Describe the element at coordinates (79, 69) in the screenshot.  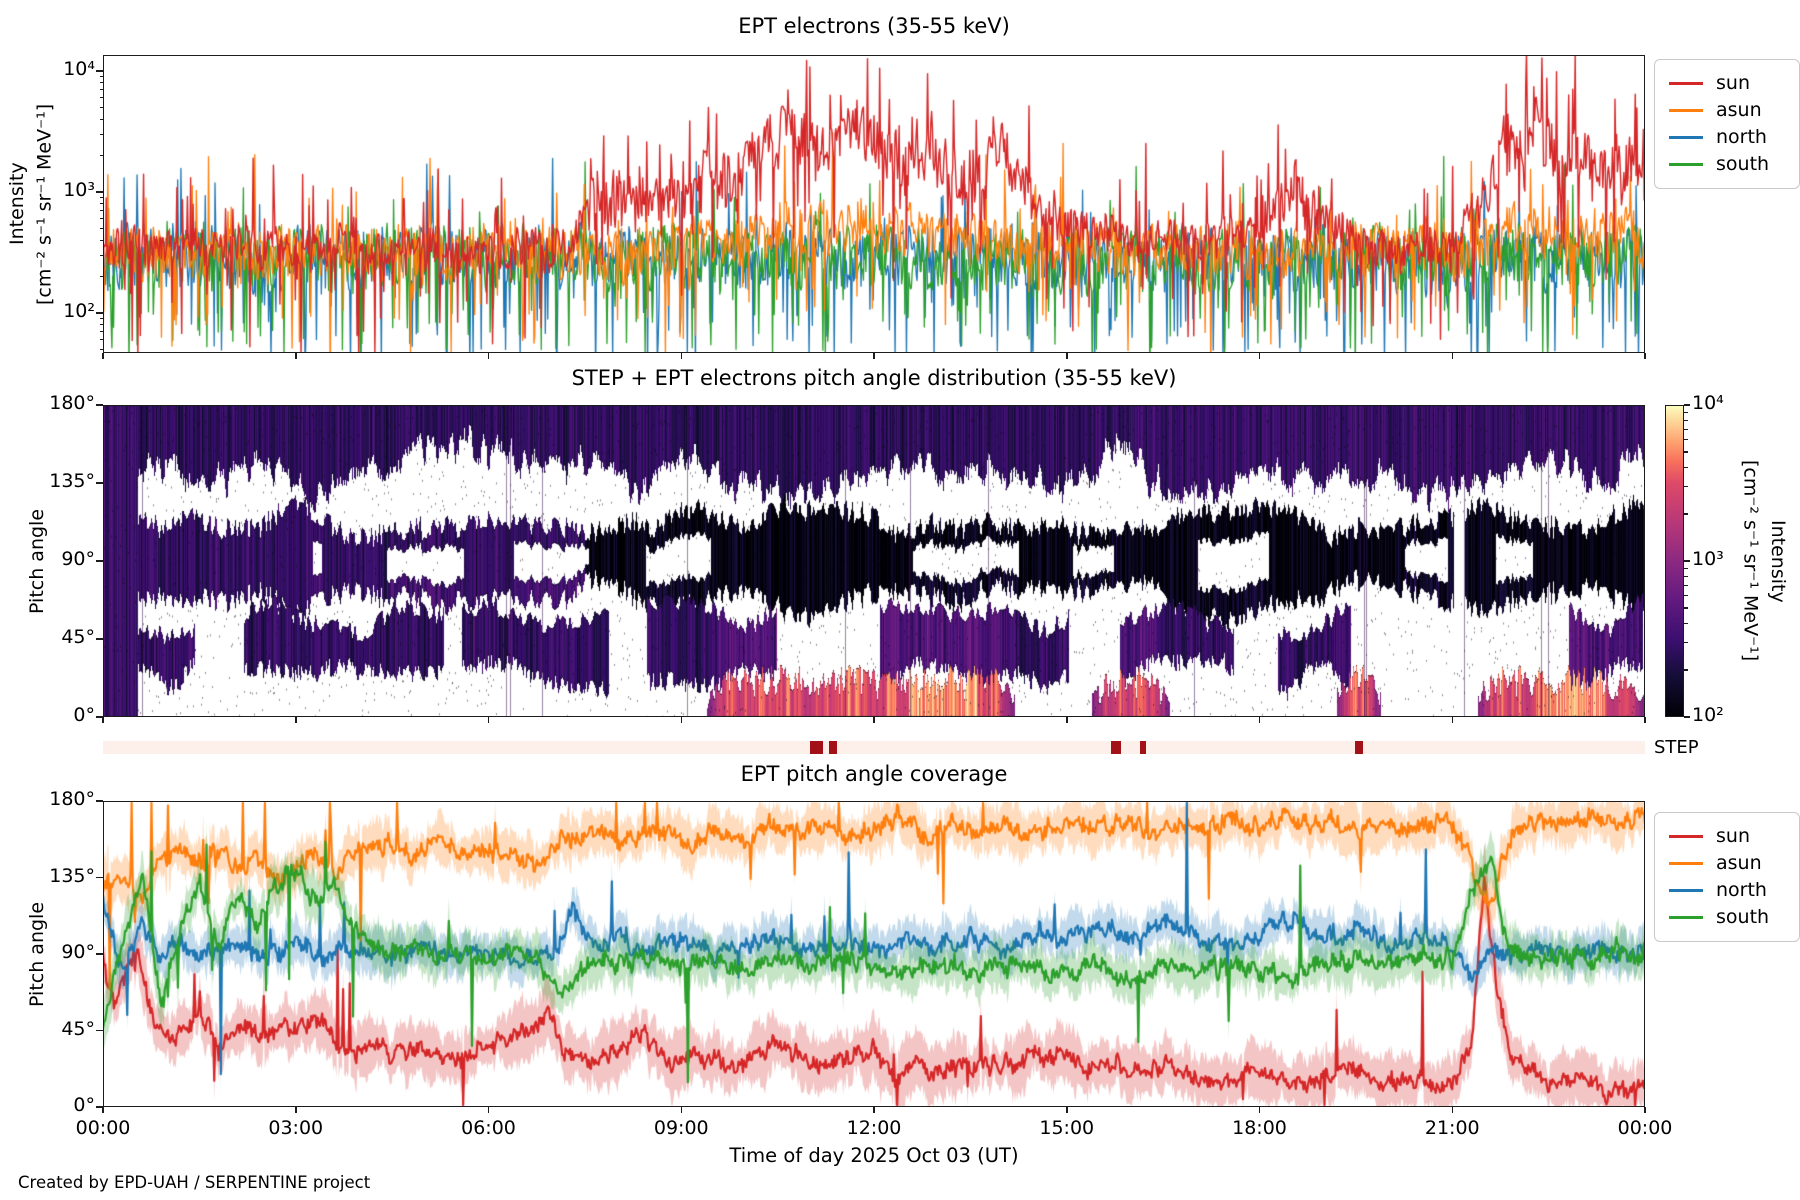
I see `y-tick-label: 10⁴` at that location.